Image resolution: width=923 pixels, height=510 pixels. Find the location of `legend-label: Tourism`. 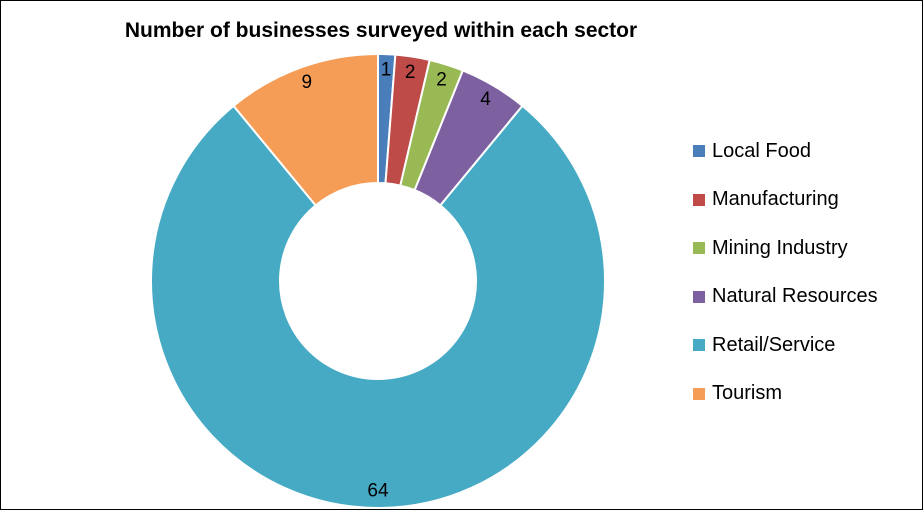

legend-label: Tourism is located at coordinates (747, 393).